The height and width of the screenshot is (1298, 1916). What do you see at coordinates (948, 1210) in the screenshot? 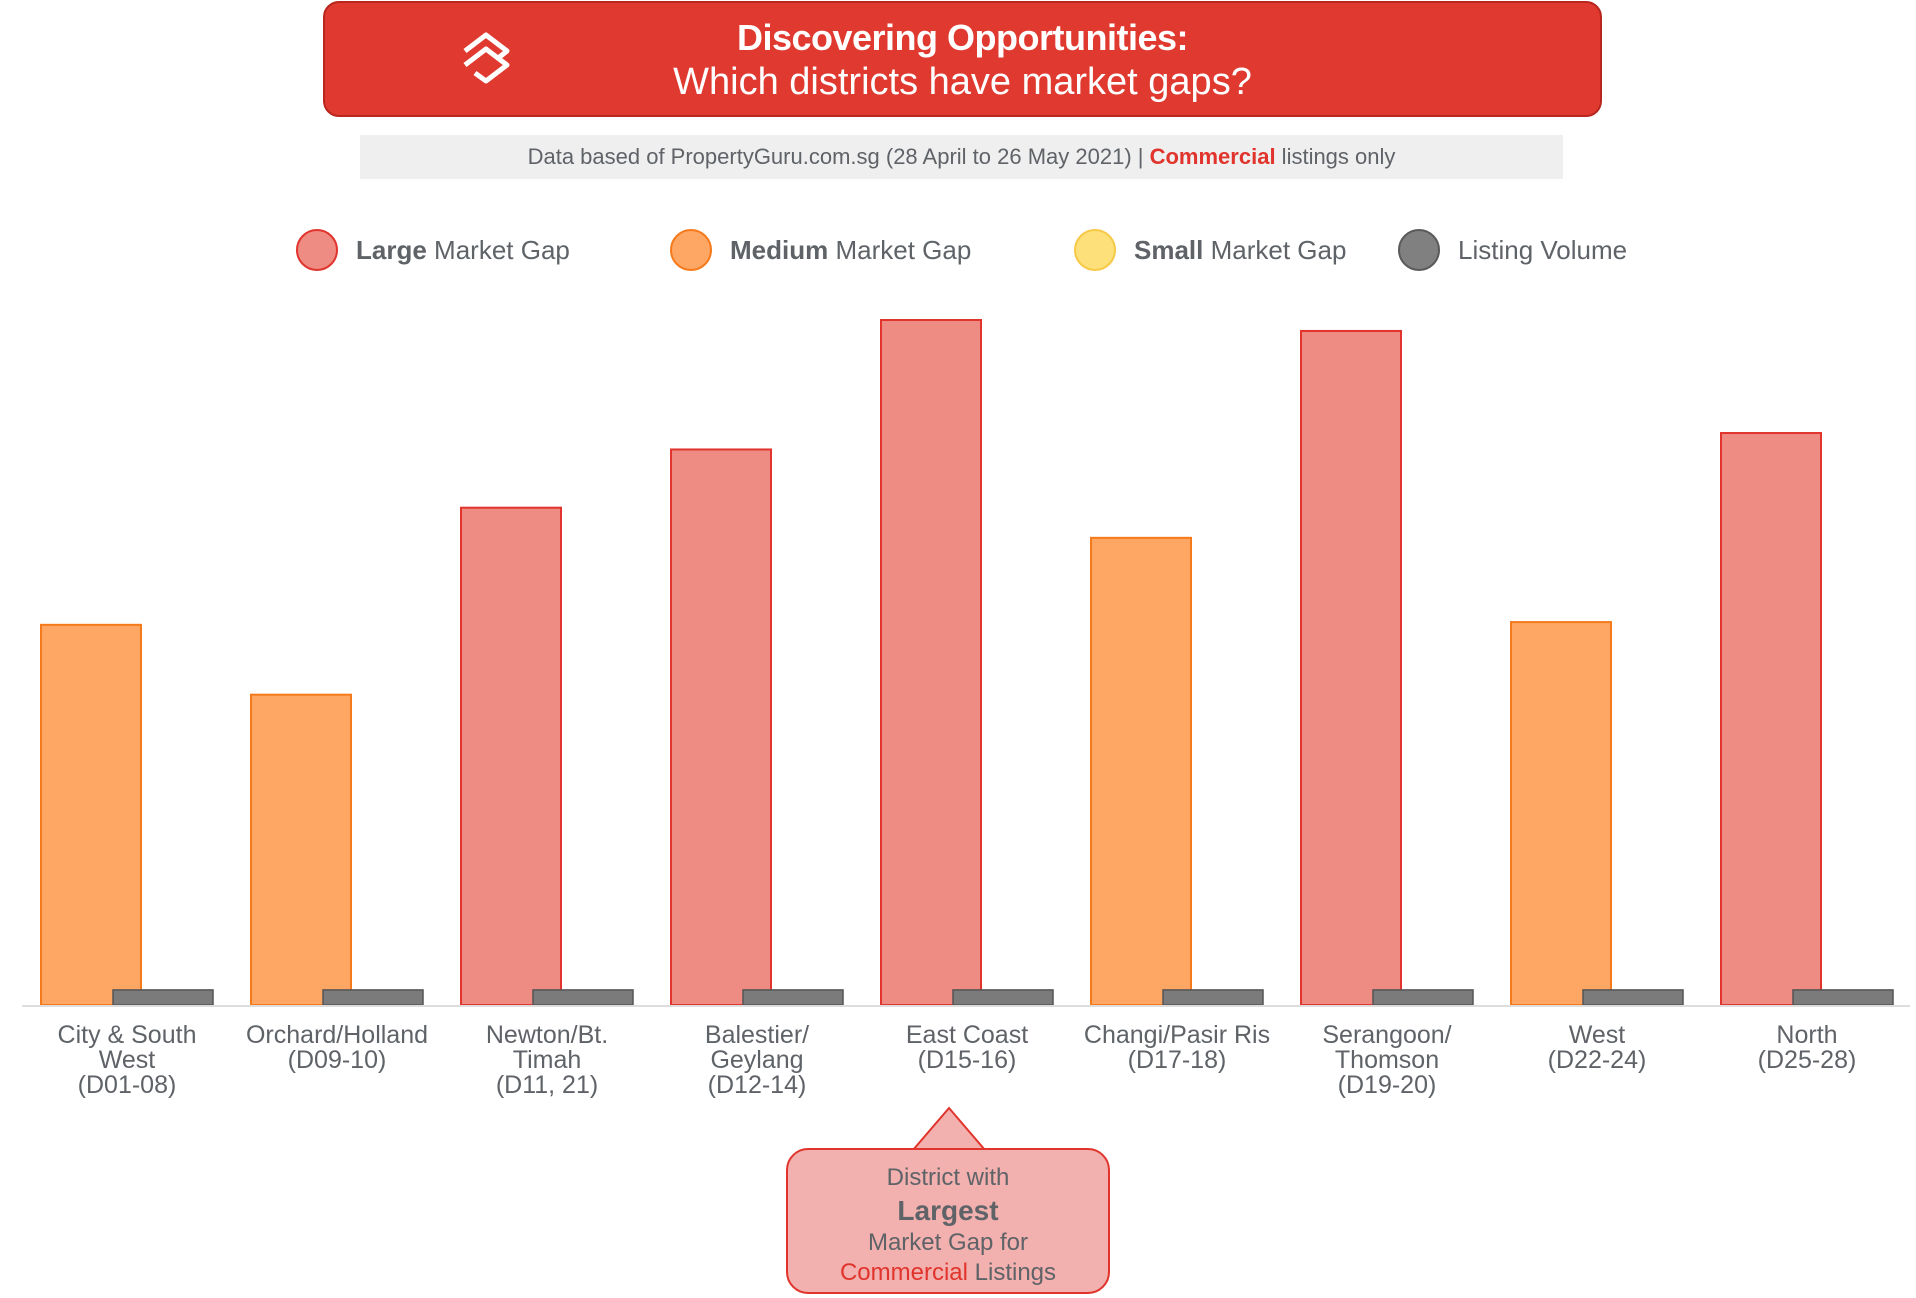
I see `callout-line-2: Largest` at bounding box center [948, 1210].